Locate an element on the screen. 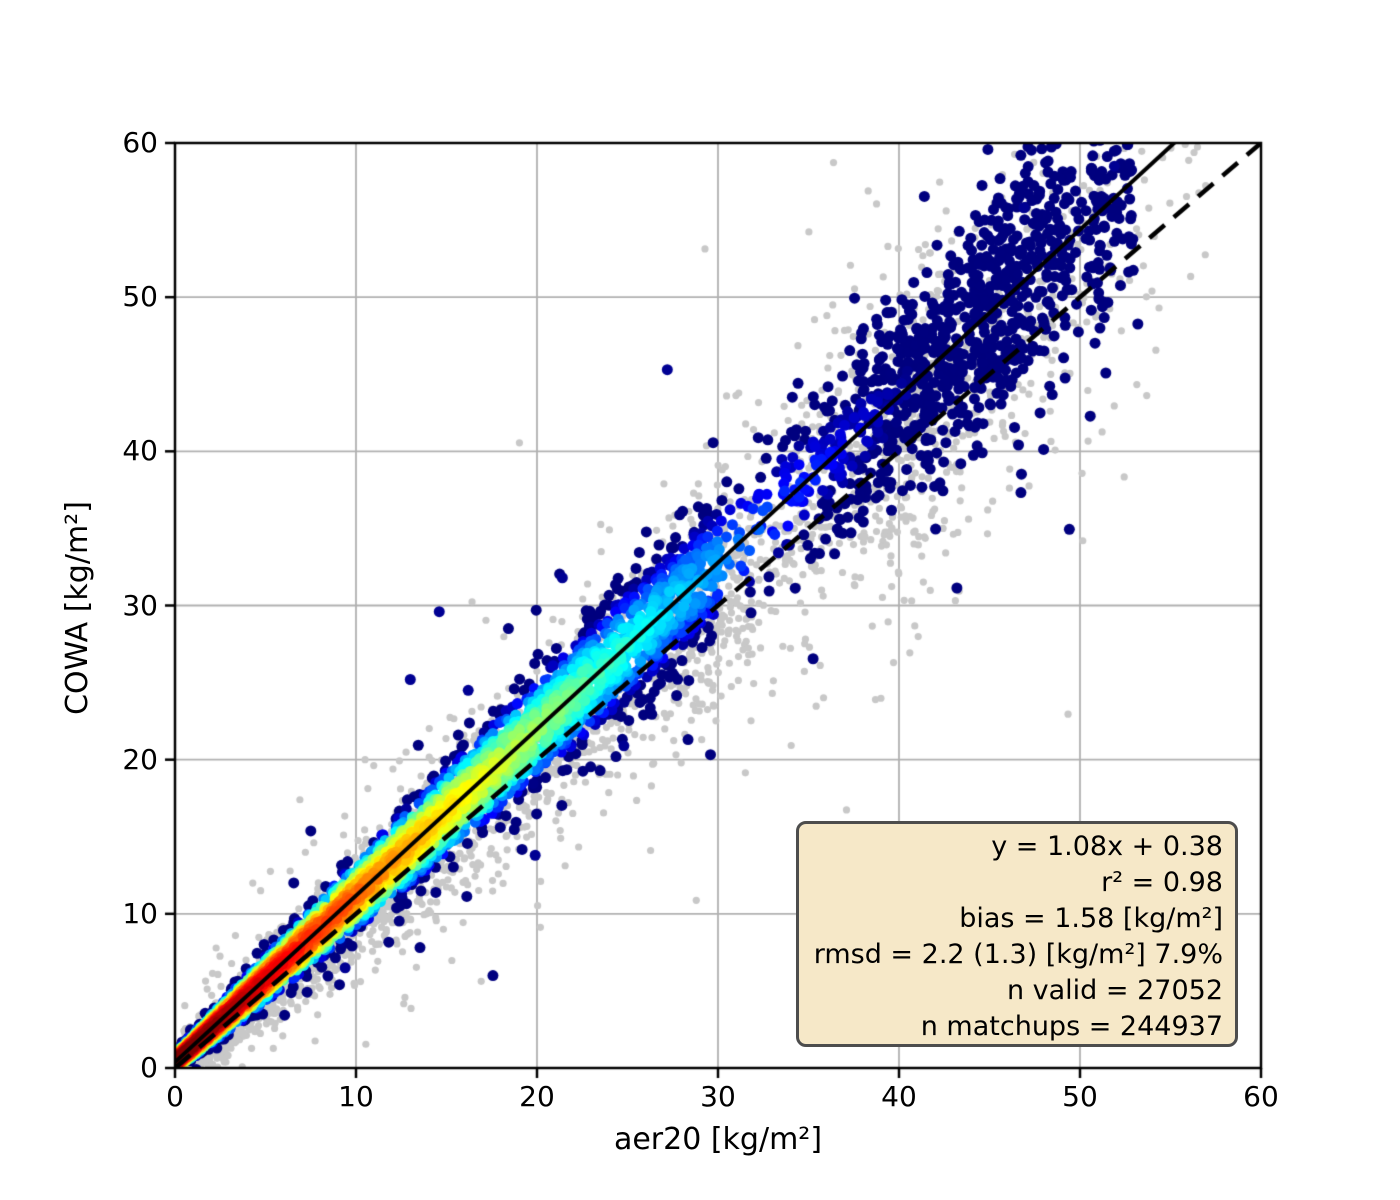 The width and height of the screenshot is (1400, 1200). y-tick-label: 50 is located at coordinates (140, 297).